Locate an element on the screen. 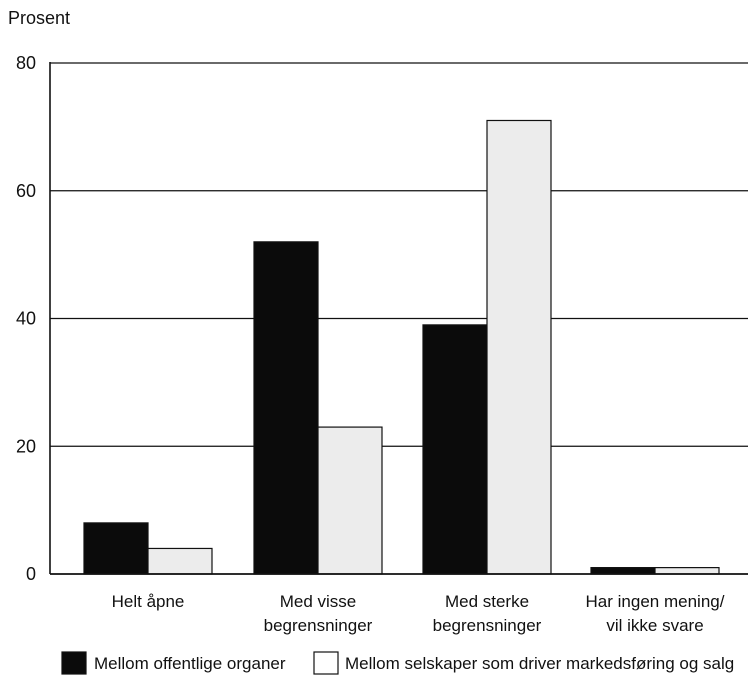  category-label-line-0-0: Helt åpne is located at coordinates (148, 601).